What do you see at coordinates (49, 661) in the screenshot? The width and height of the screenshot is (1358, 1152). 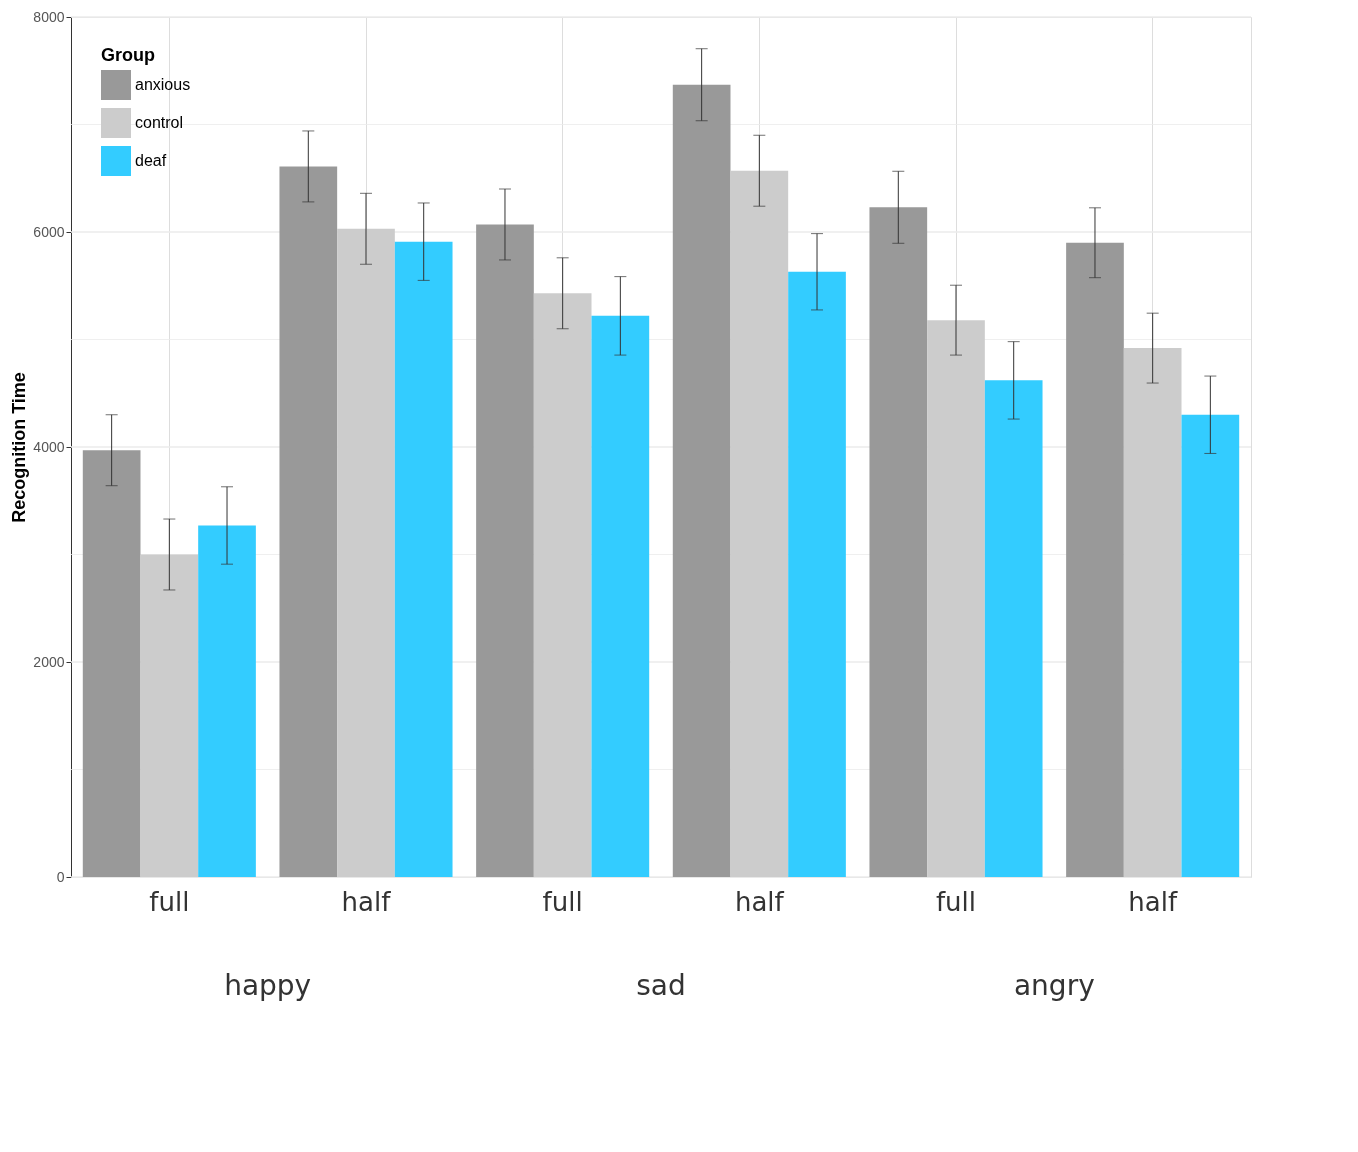 I see `y-tick-label: 2000` at bounding box center [49, 661].